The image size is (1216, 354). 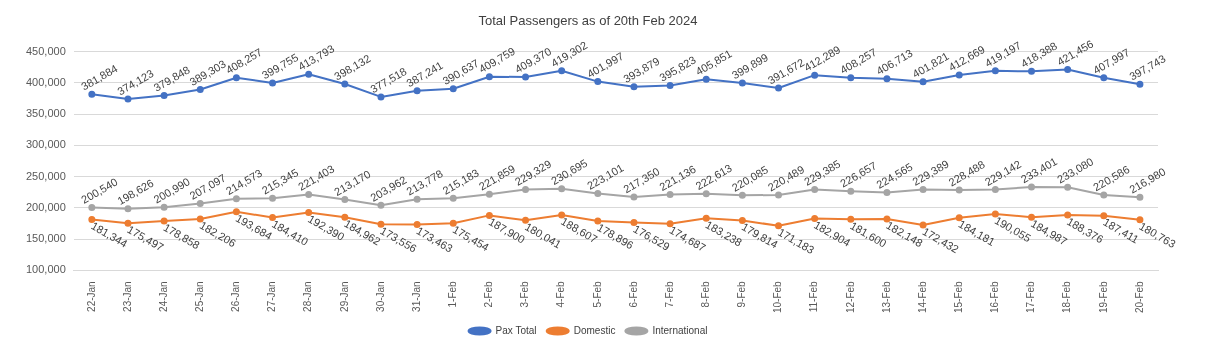 What do you see at coordinates (597, 294) in the screenshot?
I see `x-tick-label: 5-Feb` at bounding box center [597, 294].